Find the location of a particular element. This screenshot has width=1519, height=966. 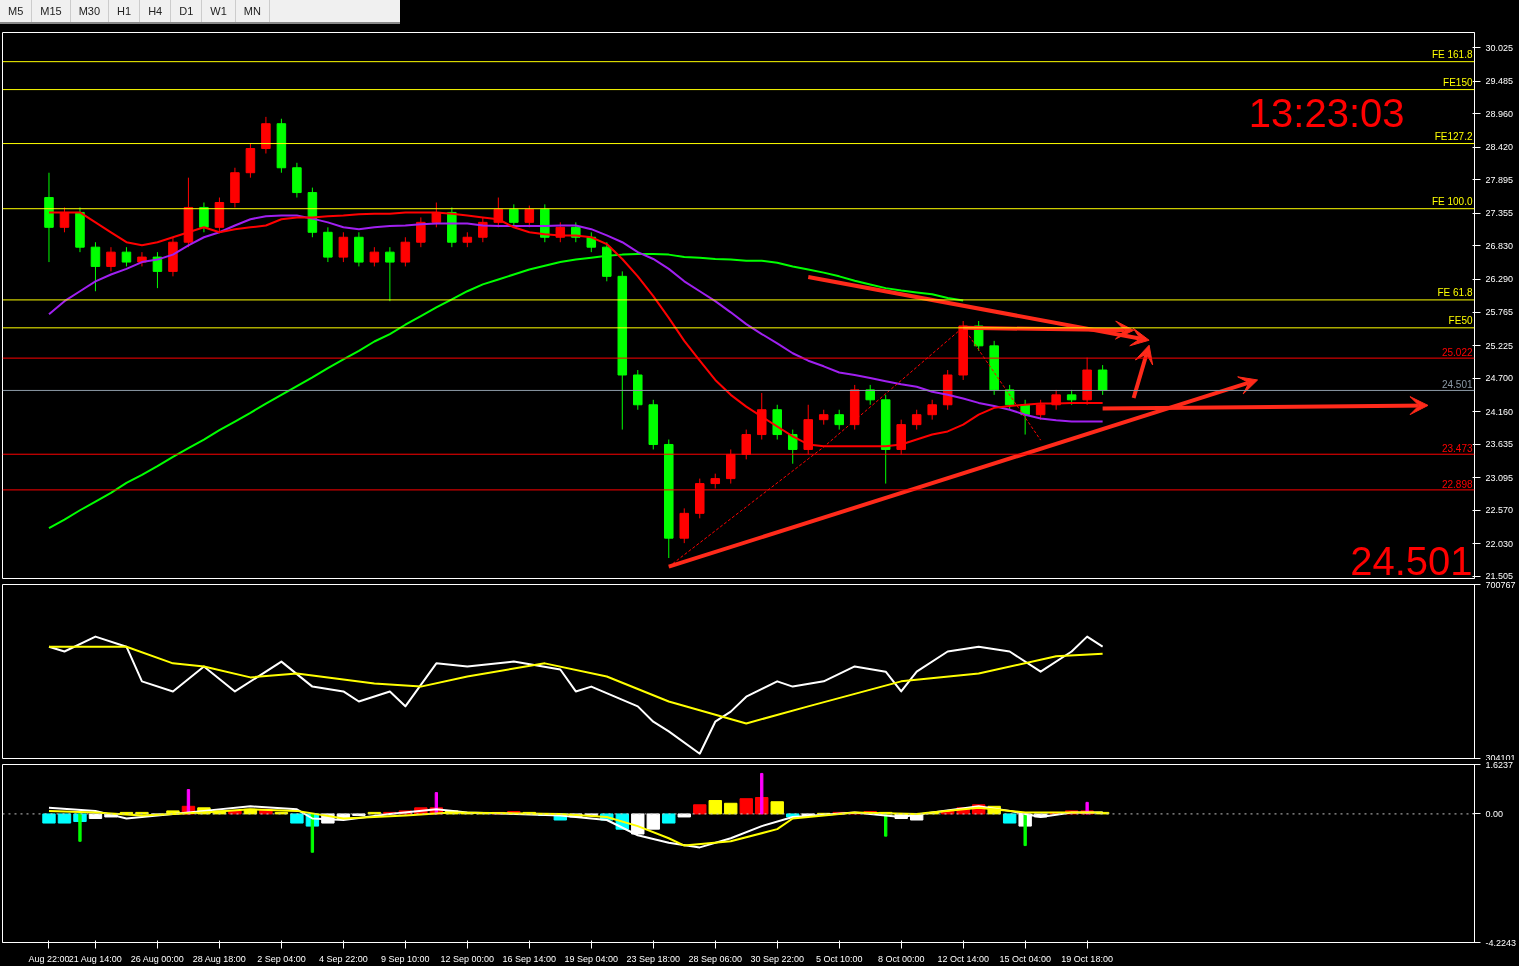

ref-line-label: FE 61.8 is located at coordinates (1455, 292).